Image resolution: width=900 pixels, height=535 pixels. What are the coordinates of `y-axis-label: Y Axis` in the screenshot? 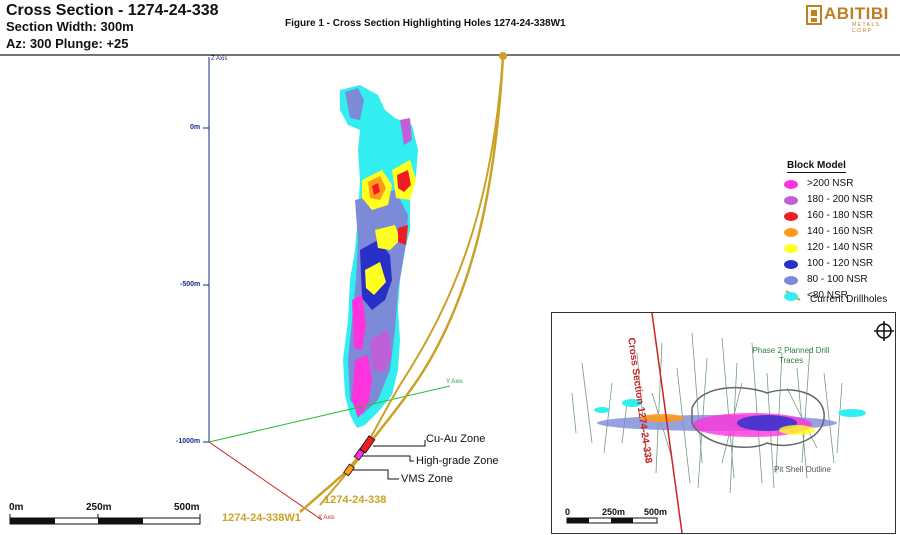 It's located at (454, 382).